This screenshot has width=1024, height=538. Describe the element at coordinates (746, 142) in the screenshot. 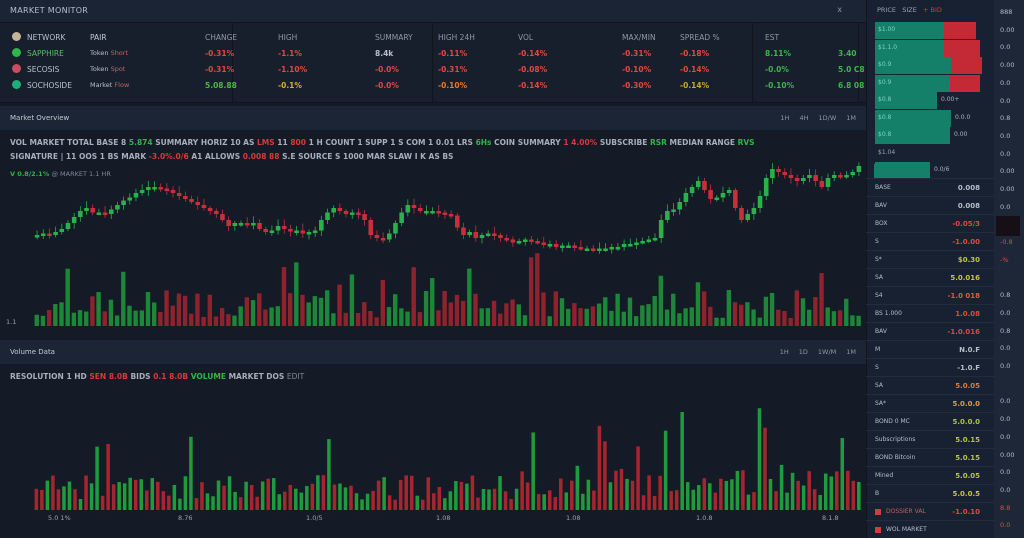

I see `info-token: RVS` at that location.